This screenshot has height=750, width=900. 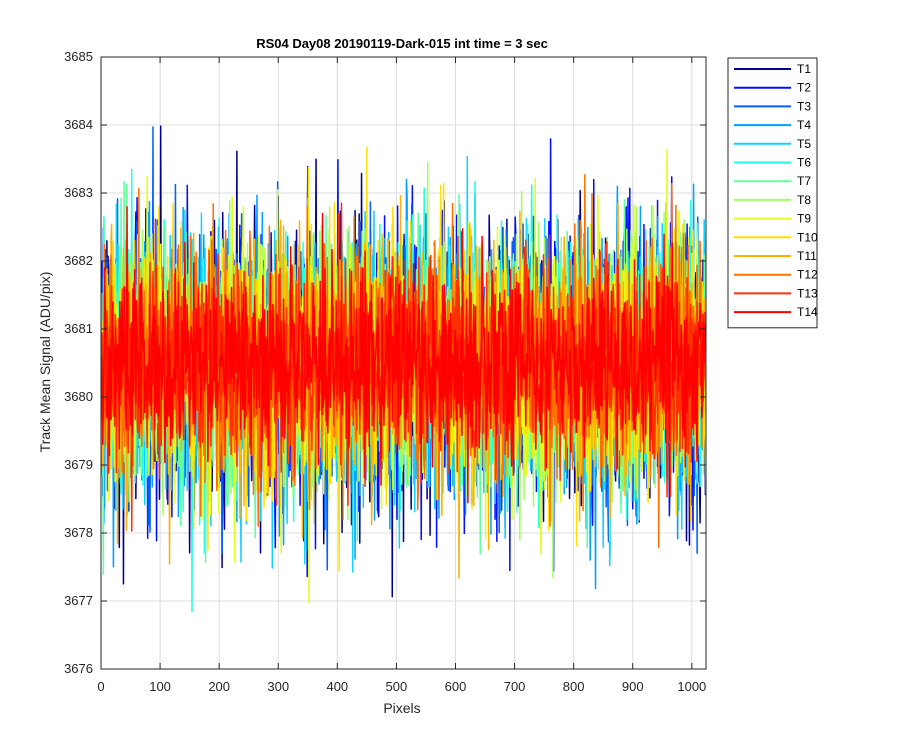 I want to click on x-tick-label: 800, so click(x=574, y=686).